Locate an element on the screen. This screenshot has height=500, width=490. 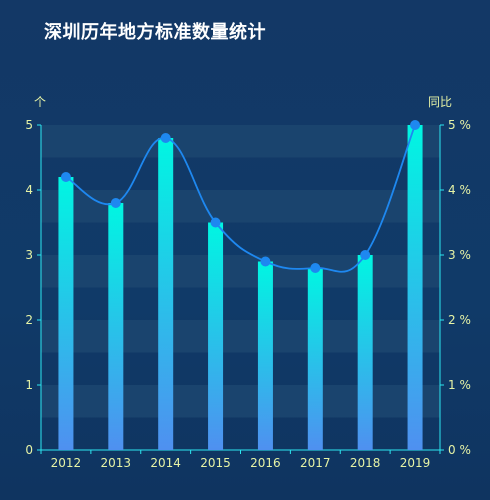
y-left-tick-label: 5 is located at coordinates (29, 125).